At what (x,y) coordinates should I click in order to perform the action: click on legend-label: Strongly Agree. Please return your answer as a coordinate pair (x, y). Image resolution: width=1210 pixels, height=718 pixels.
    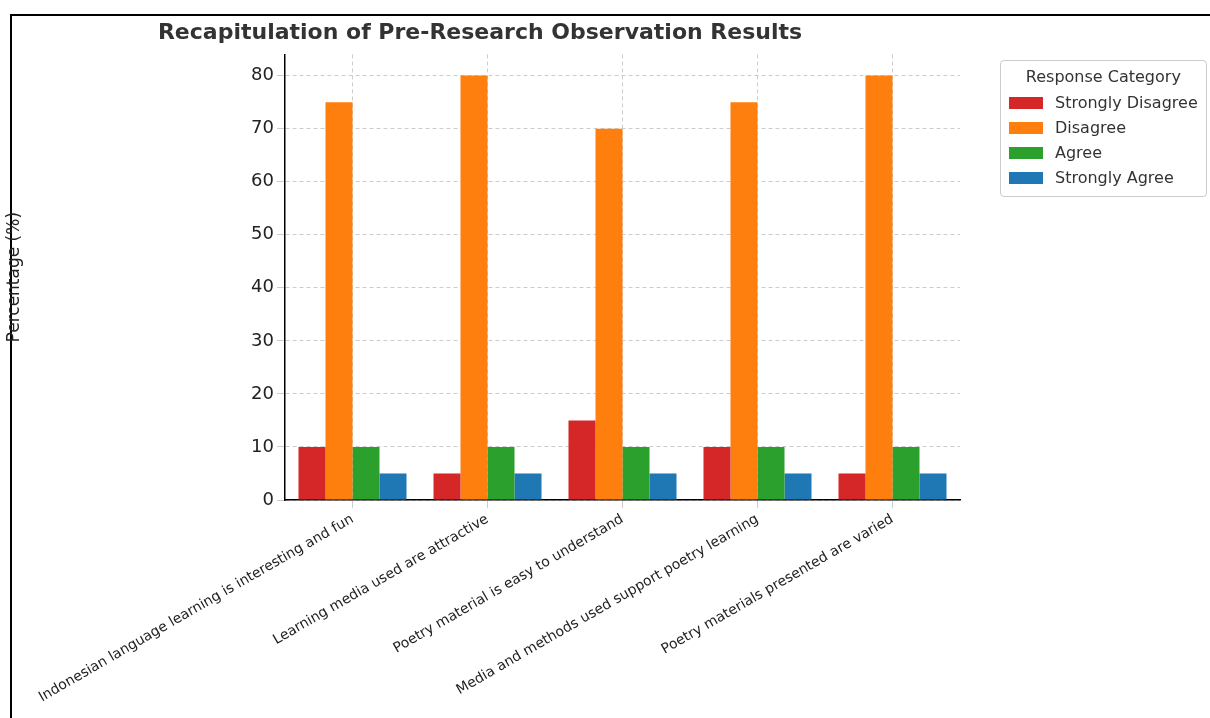
    Looking at the image, I should click on (1114, 177).